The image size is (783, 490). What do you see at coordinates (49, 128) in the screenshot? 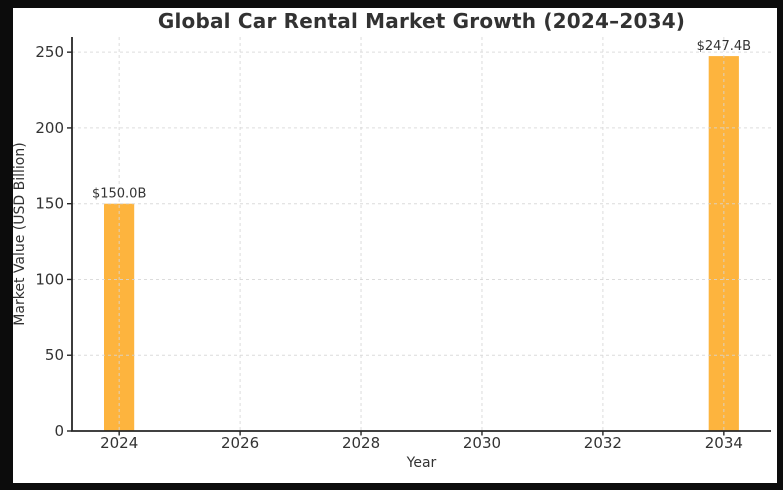
I see `y-tick-label: 200` at bounding box center [49, 128].